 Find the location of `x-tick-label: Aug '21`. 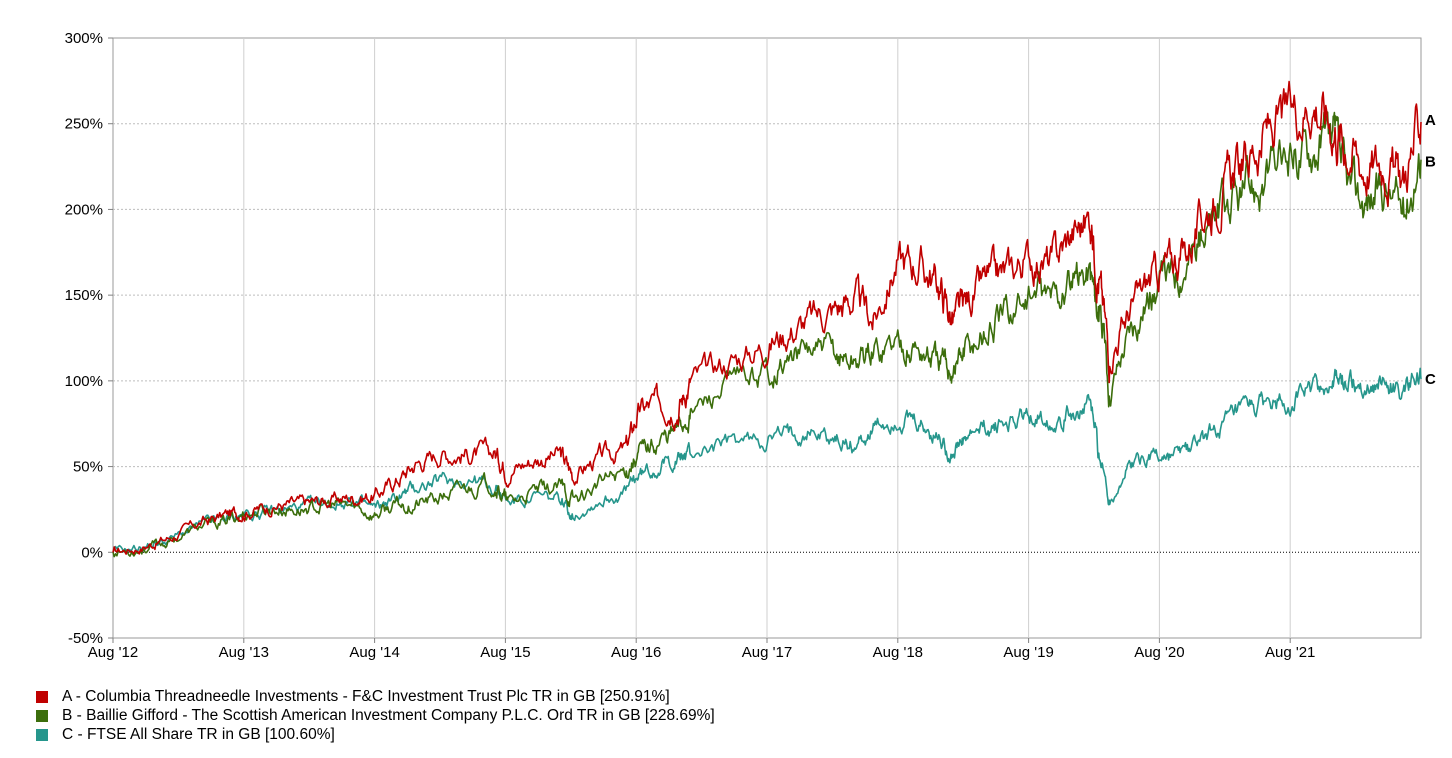

x-tick-label: Aug '21 is located at coordinates (1290, 652).